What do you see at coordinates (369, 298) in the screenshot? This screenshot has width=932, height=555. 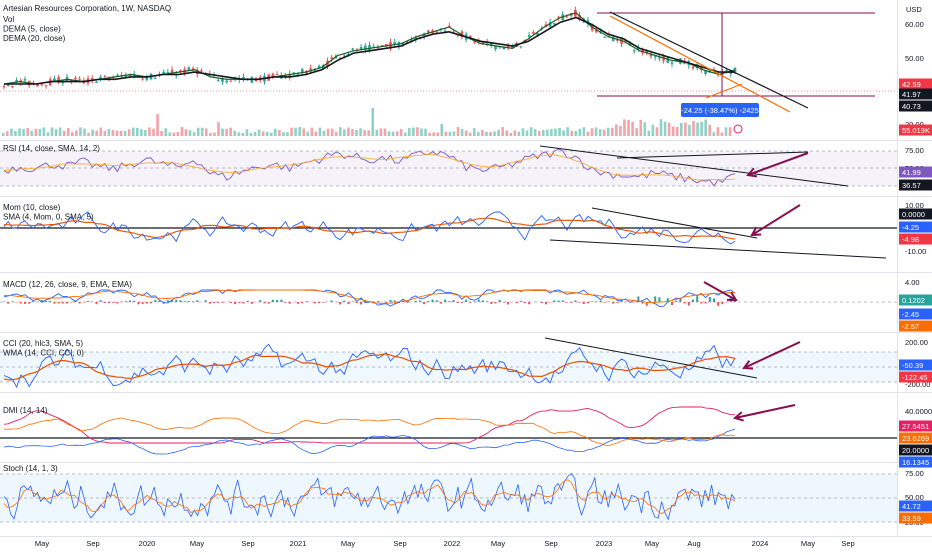 I see `macd-line` at bounding box center [369, 298].